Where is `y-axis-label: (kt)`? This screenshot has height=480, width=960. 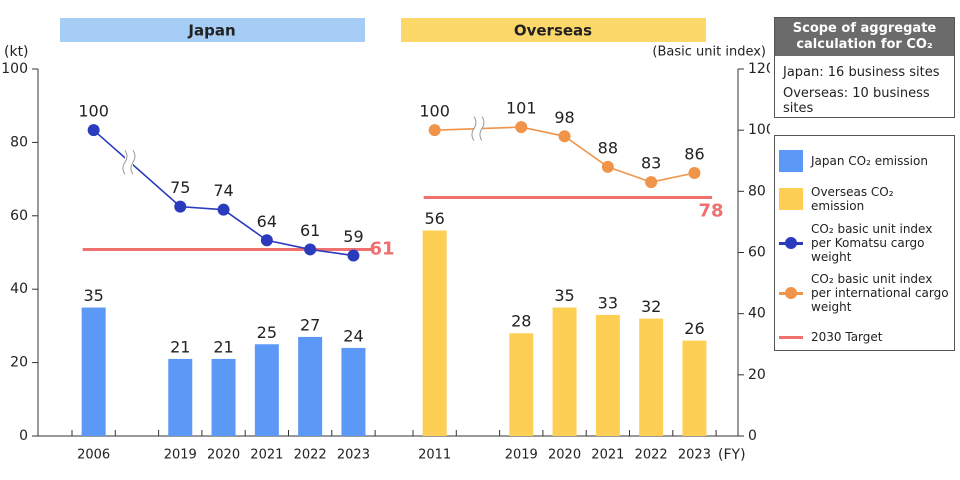 y-axis-label: (kt) is located at coordinates (16, 52).